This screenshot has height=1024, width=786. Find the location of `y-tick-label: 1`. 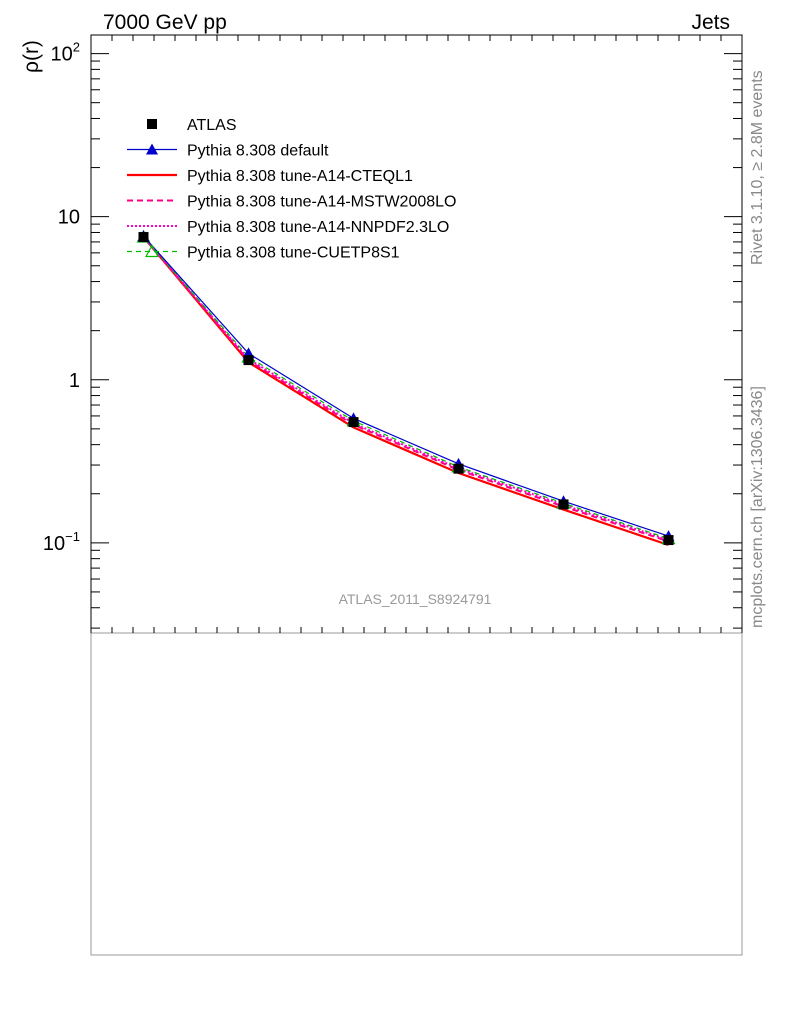

y-tick-label: 1 is located at coordinates (74, 381).